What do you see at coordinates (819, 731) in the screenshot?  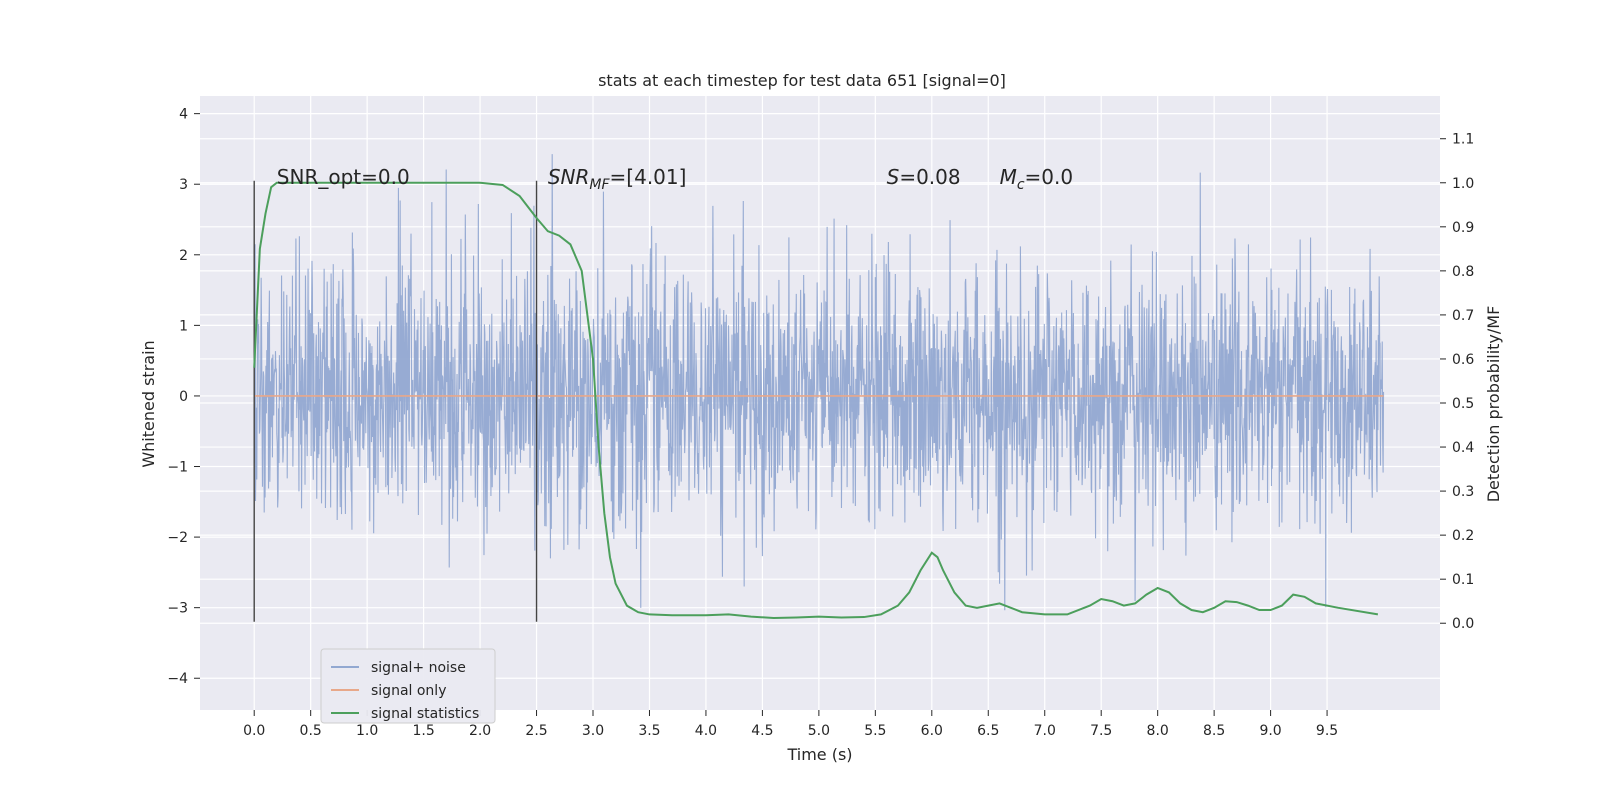 I see `x-tick-label: 5.0` at bounding box center [819, 731].